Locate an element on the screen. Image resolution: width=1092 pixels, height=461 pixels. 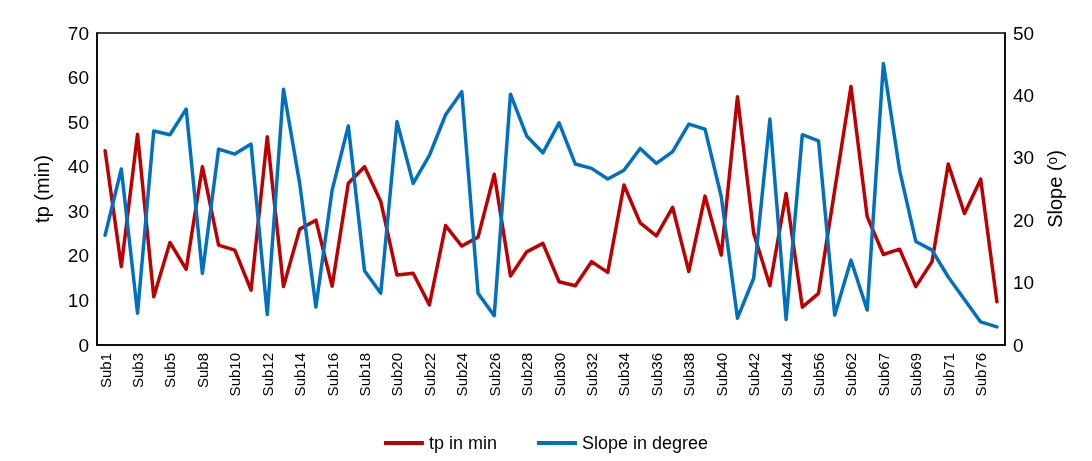
x-tick-label: Sub18 is located at coordinates (365, 375).